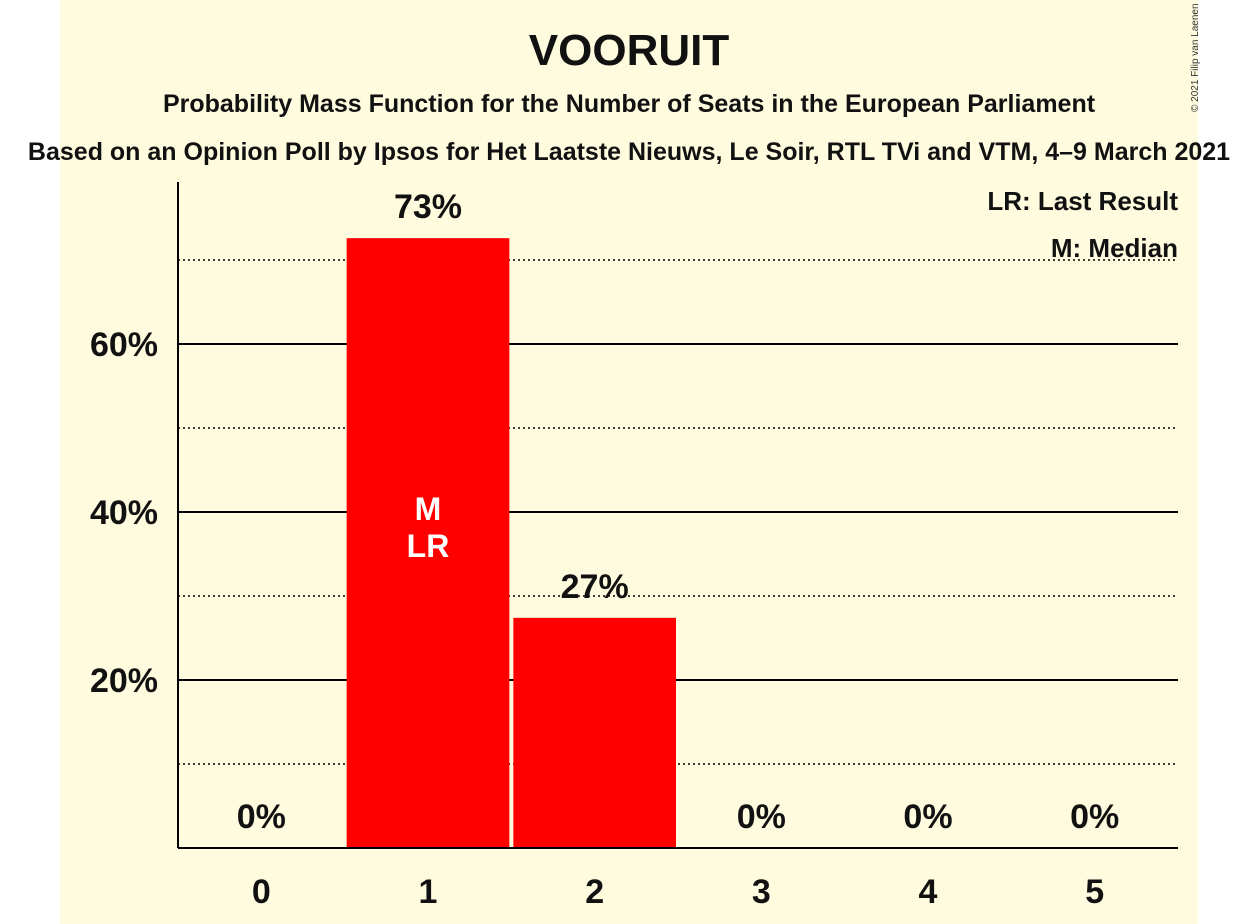 This screenshot has width=1258, height=924. What do you see at coordinates (928, 892) in the screenshot?
I see `x-tick-label-4: 4` at bounding box center [928, 892].